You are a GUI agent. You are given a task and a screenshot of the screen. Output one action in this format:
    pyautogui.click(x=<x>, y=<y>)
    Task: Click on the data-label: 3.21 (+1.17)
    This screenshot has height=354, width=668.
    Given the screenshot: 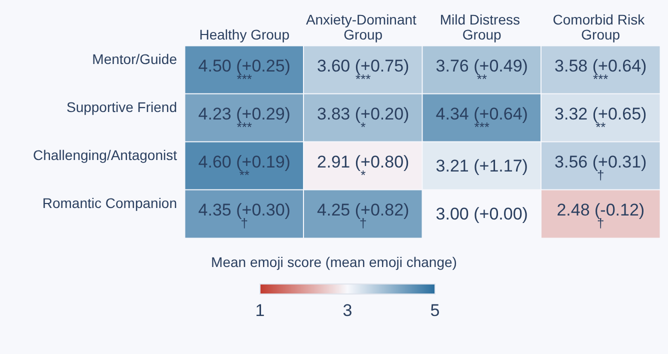 What is the action you would take?
    pyautogui.click(x=482, y=166)
    